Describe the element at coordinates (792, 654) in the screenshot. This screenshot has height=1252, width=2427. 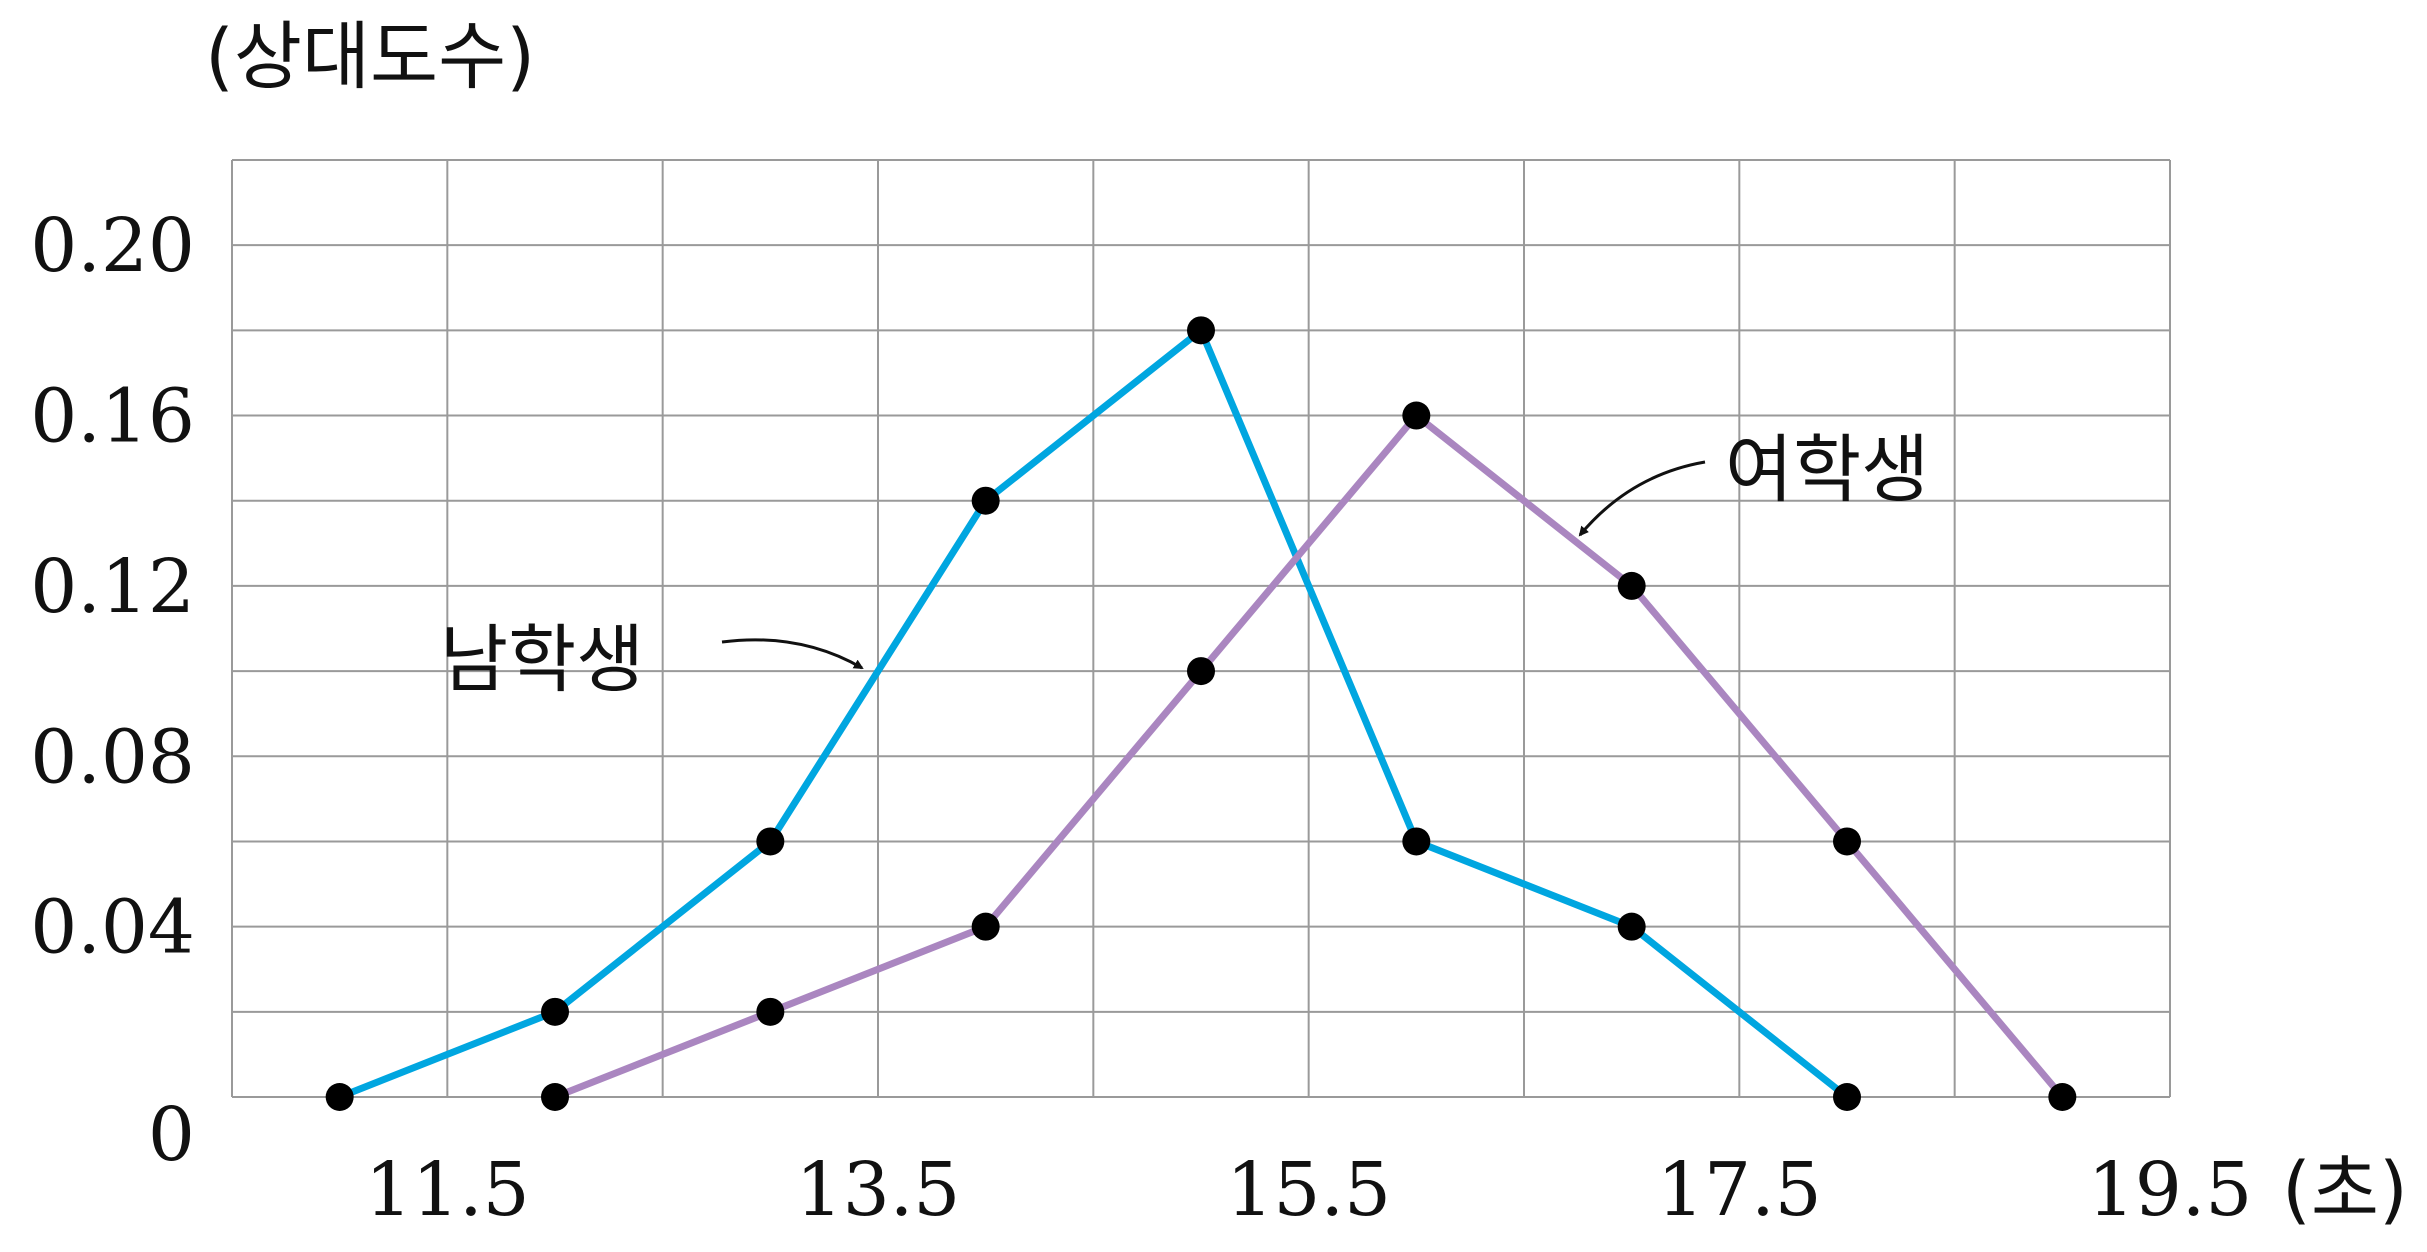
I see `arrow-male` at that location.